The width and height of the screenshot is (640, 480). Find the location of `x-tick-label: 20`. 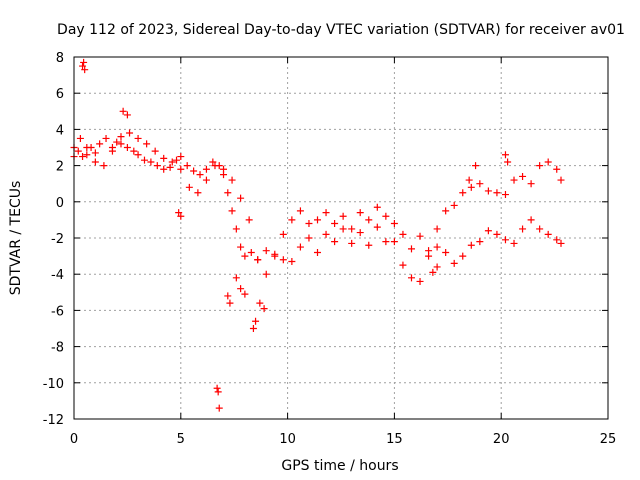

x-tick-label: 20 is located at coordinates (501, 439).